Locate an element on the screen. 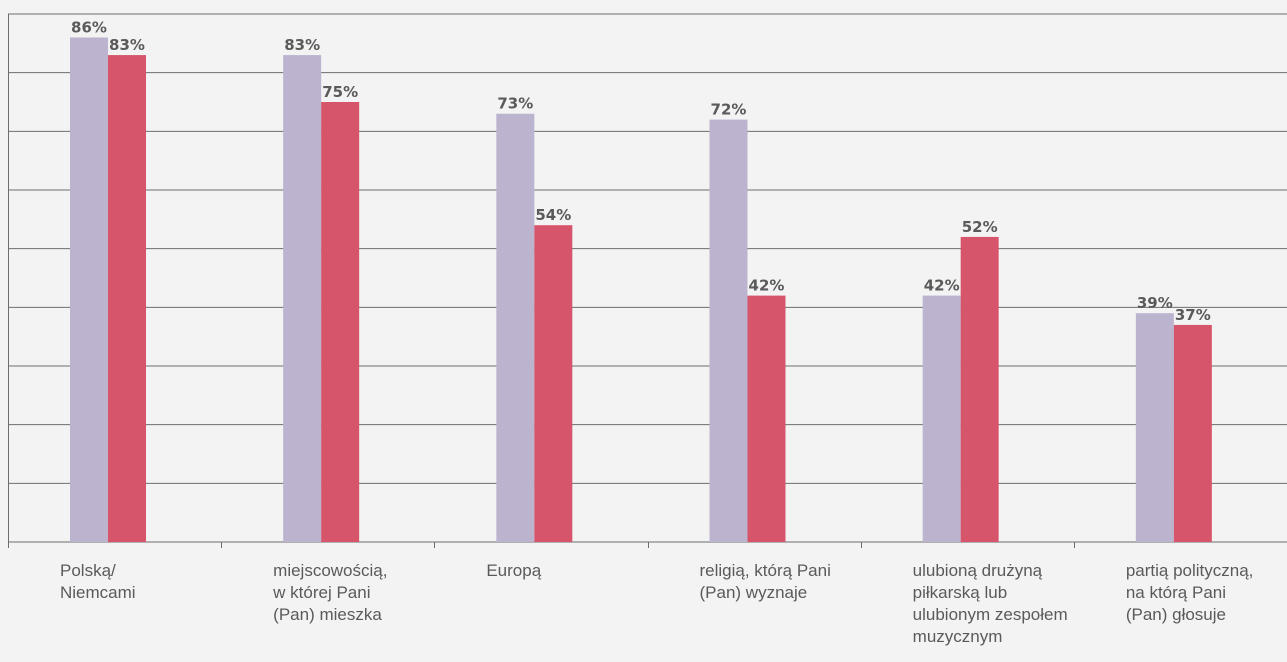 Image resolution: width=1287 pixels, height=662 pixels. data-label: 37% is located at coordinates (1193, 315).